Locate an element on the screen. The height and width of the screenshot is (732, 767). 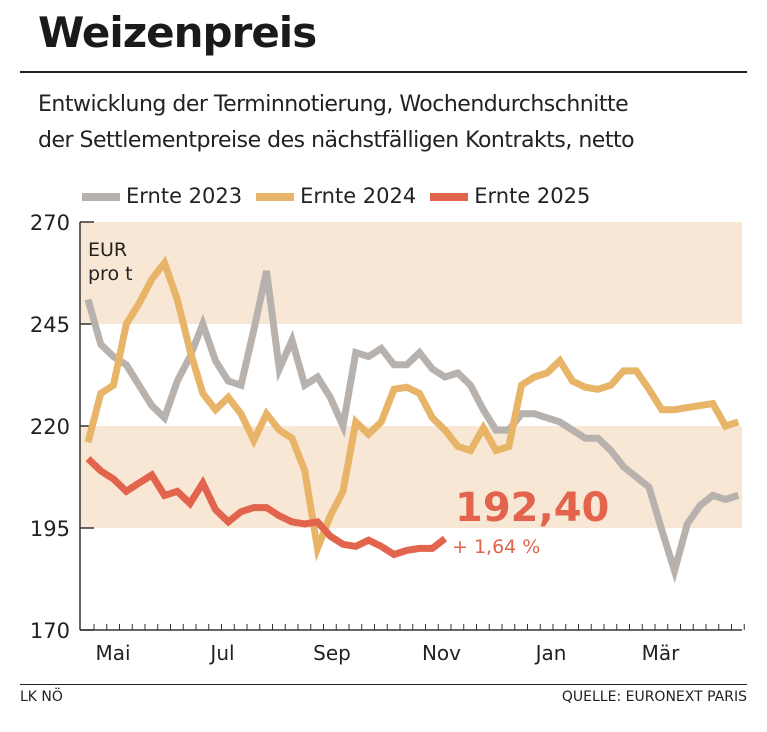
legend-item-2025: Ernte 2025 is located at coordinates (510, 196).